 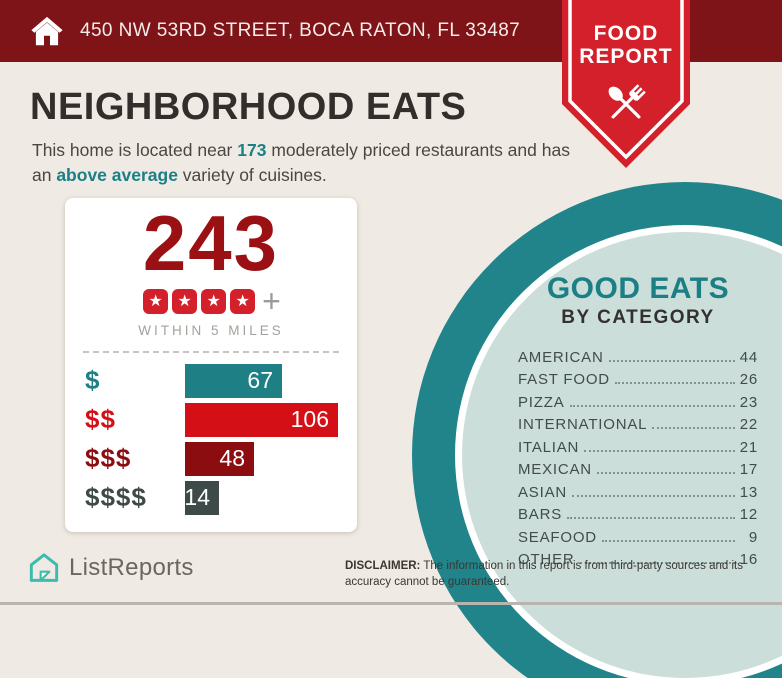 What do you see at coordinates (541, 402) in the screenshot?
I see `category-label: PIZZA` at bounding box center [541, 402].